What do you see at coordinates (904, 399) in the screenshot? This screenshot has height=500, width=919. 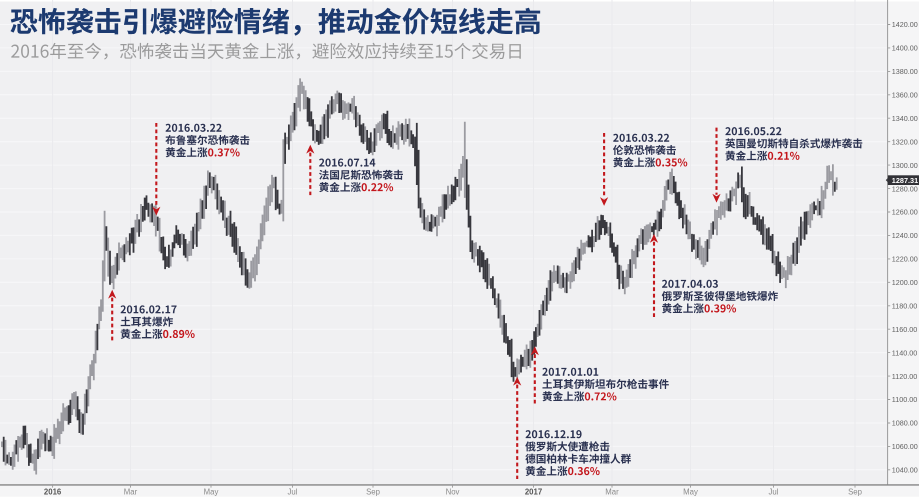 I see `svg-text: 1100.00` at bounding box center [904, 399].